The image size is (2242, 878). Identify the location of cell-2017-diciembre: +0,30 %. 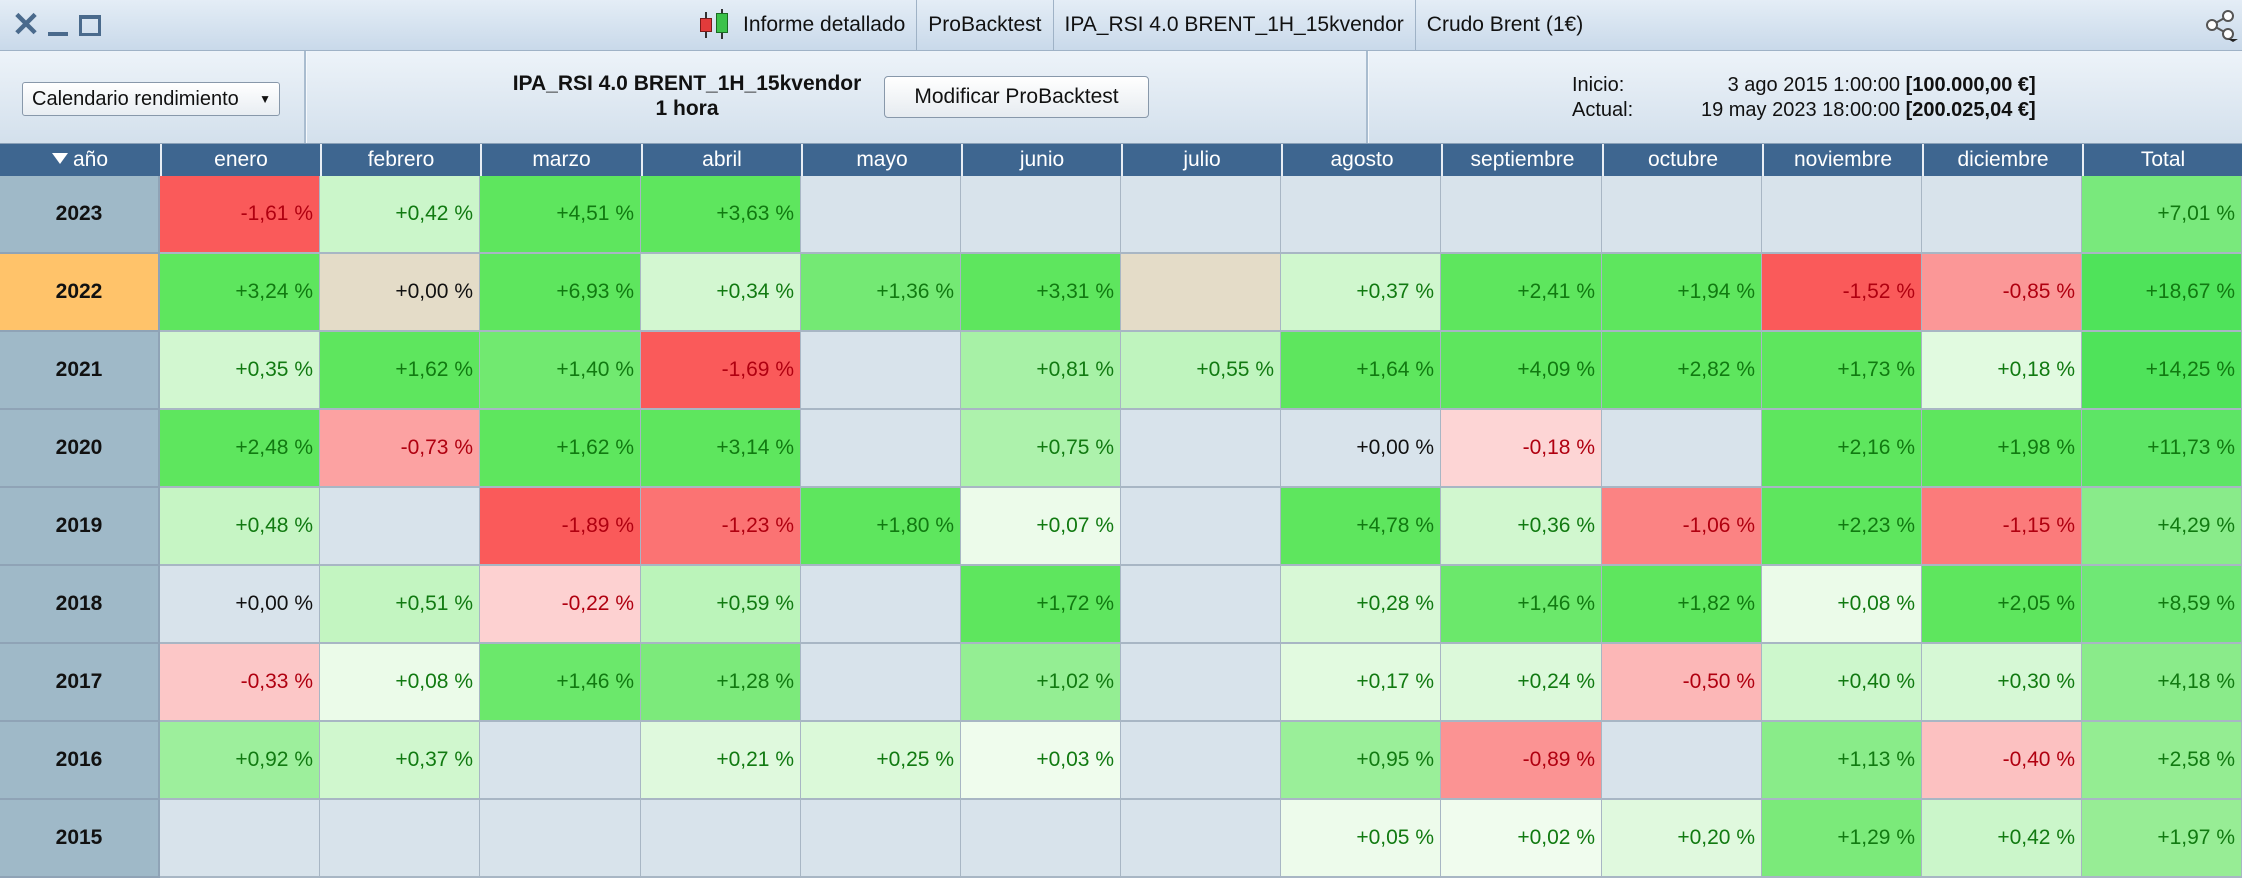
(2002, 683).